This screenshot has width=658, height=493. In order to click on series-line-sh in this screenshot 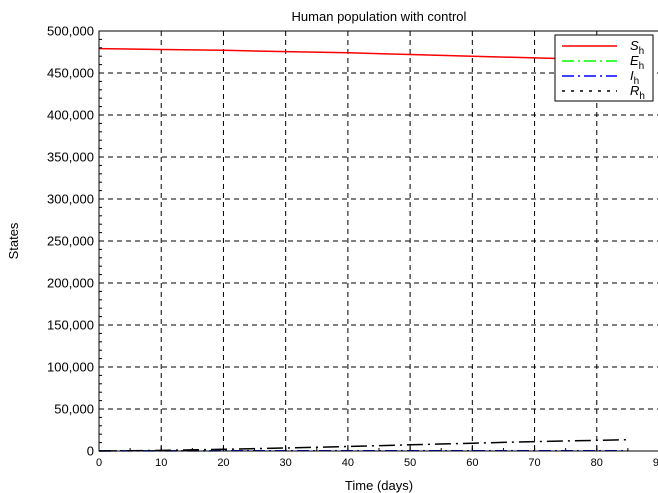, I will do `click(363, 54)`.